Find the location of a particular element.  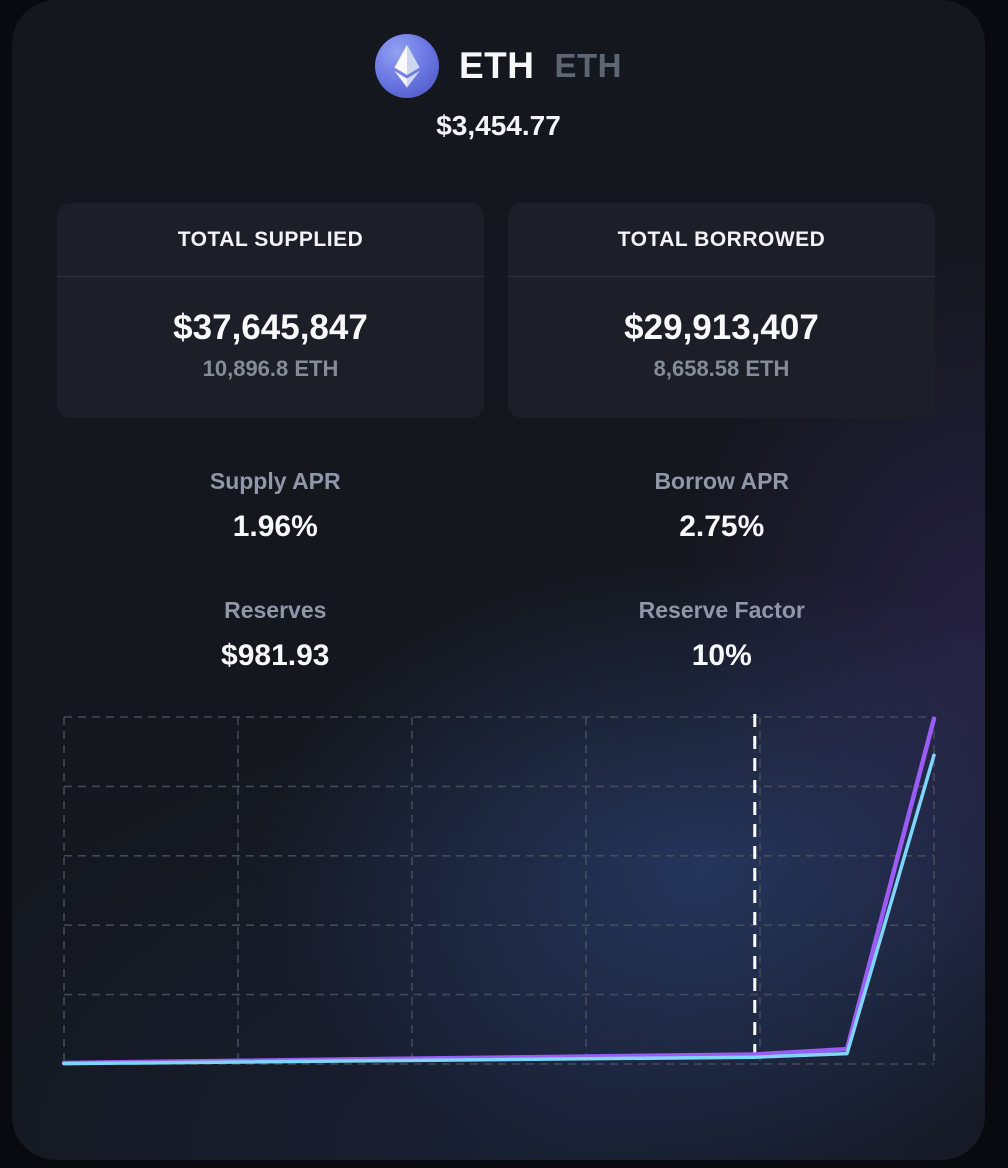

borrow-apr-label: Borrow APR is located at coordinates (722, 481).